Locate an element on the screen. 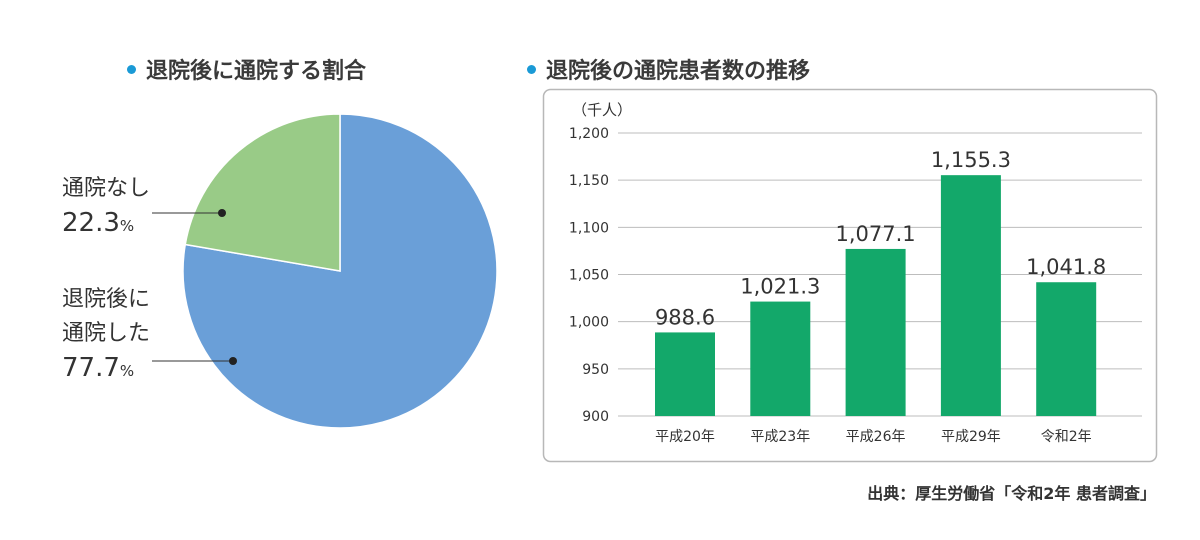 Image resolution: width=1200 pixels, height=540 pixels. y-tick-label: 950 is located at coordinates (595, 370).